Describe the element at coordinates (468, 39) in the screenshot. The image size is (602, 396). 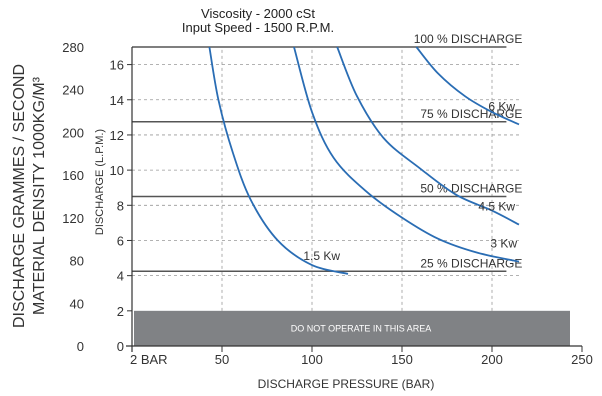
I see `discharge-line-label: 100 % DISCHARGE` at that location.